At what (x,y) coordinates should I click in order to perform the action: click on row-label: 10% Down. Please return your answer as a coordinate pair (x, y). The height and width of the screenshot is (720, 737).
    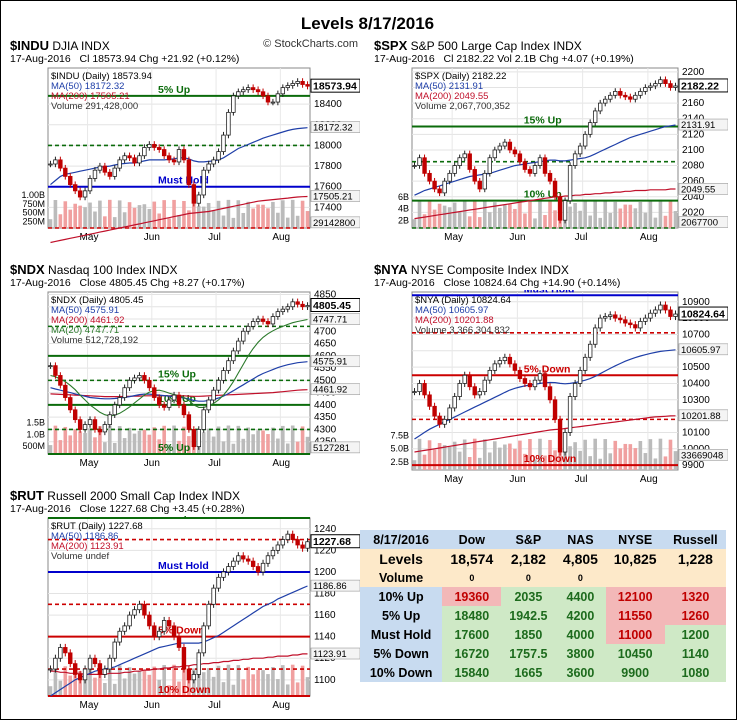
    Looking at the image, I should click on (401, 672).